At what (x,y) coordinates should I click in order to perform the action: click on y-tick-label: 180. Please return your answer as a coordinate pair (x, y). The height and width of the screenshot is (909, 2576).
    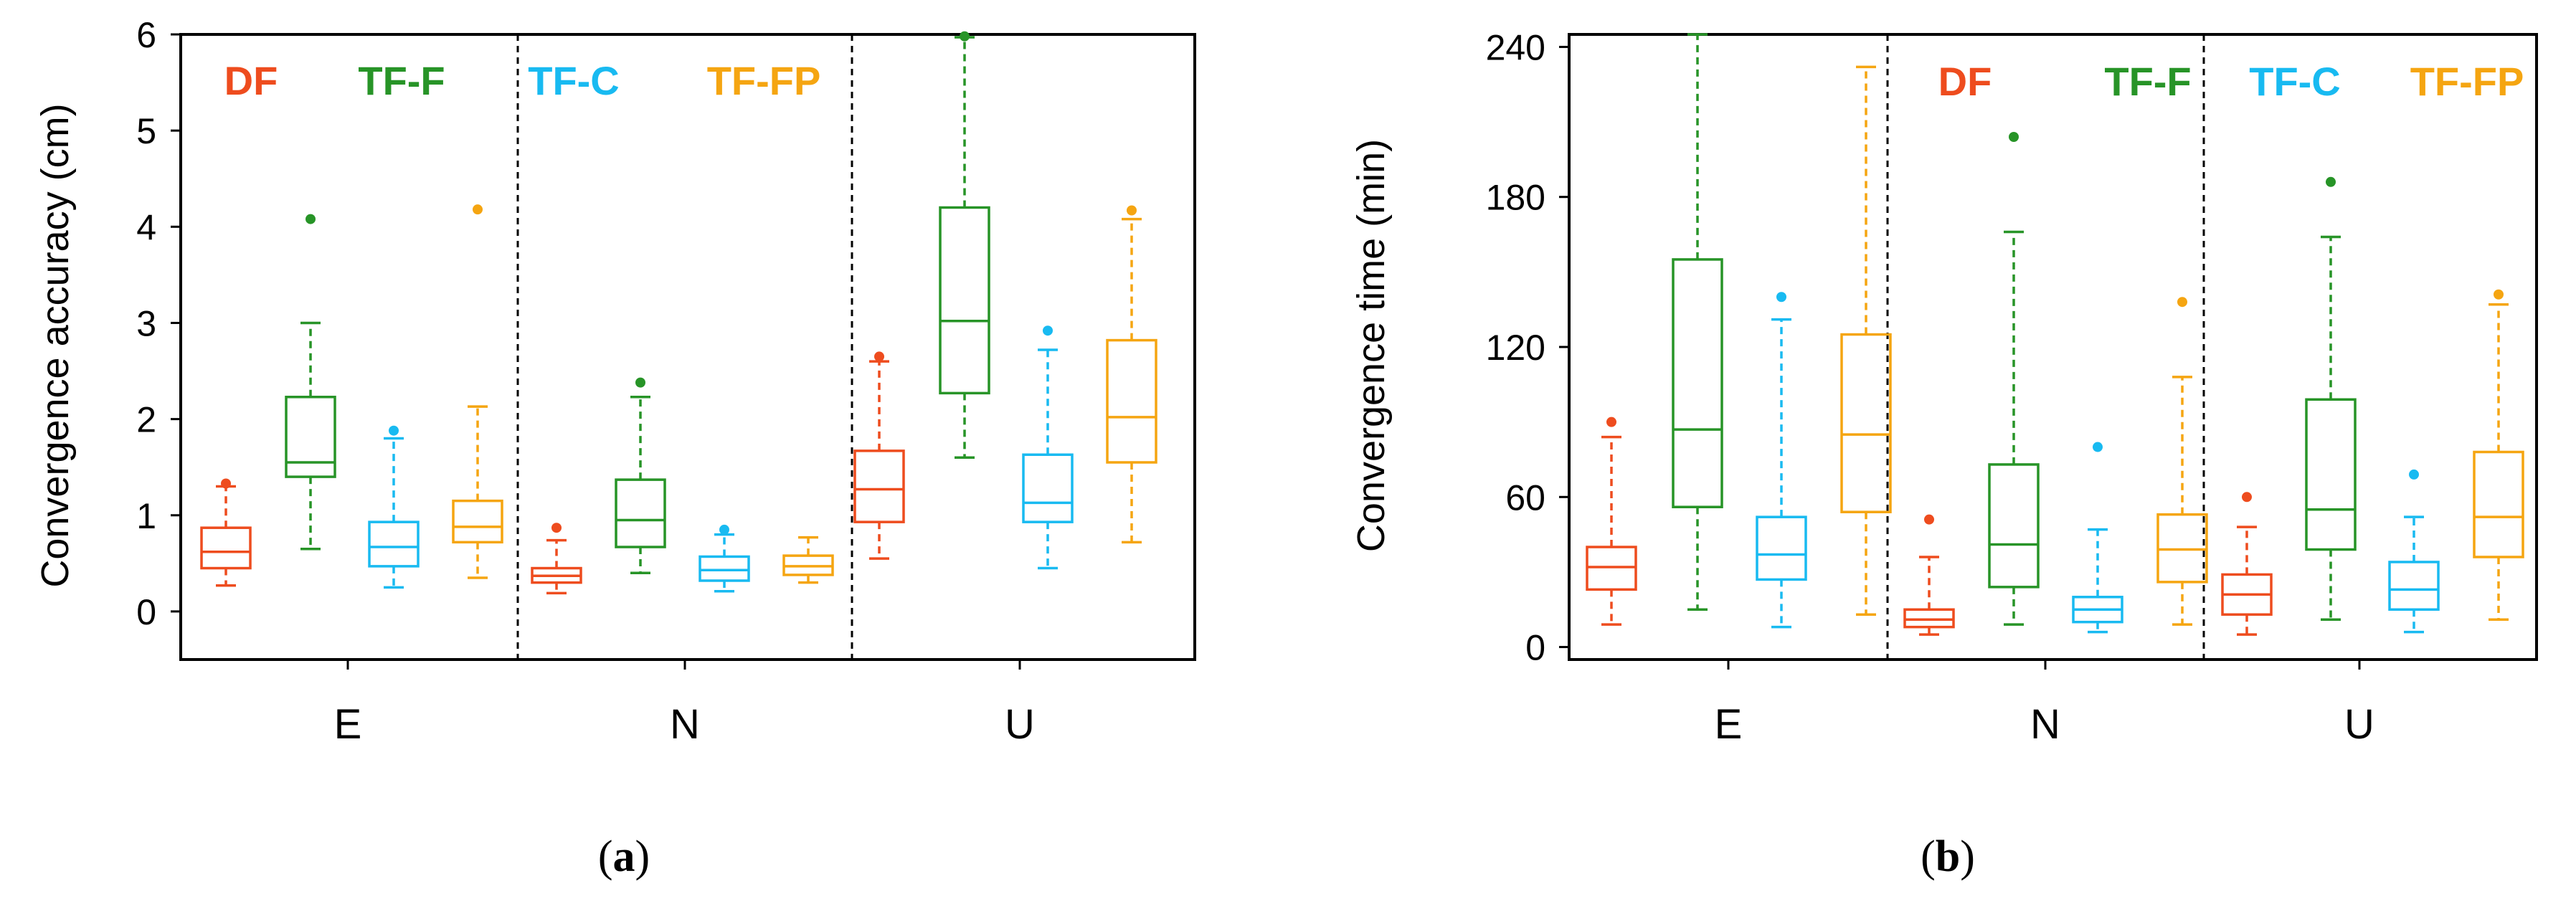
    Looking at the image, I should click on (1515, 198).